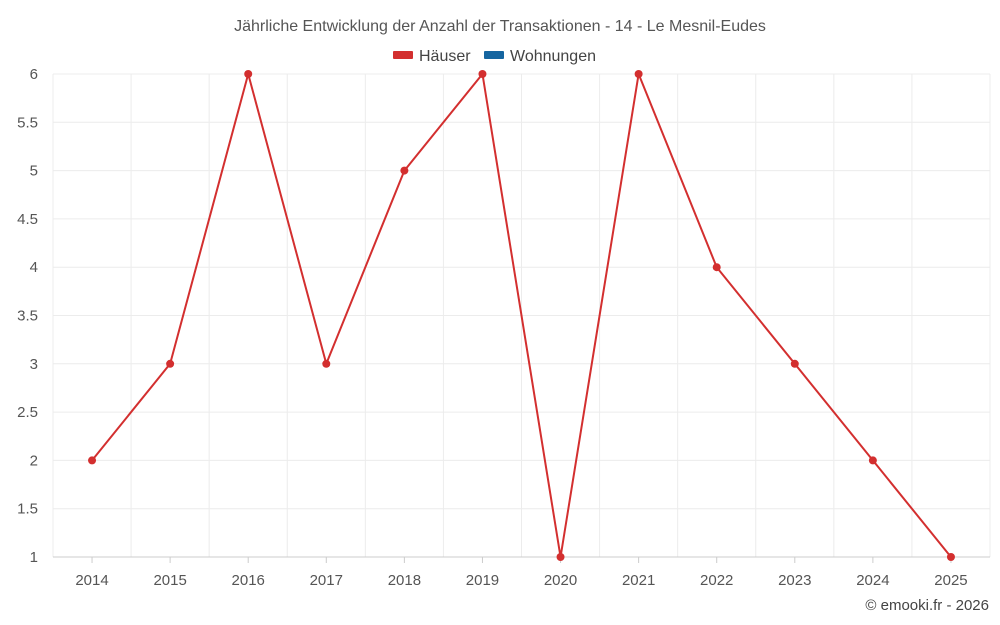 This screenshot has width=1000, height=625. What do you see at coordinates (927, 605) in the screenshot?
I see `credit-text: © emooki.fr - 2026` at bounding box center [927, 605].